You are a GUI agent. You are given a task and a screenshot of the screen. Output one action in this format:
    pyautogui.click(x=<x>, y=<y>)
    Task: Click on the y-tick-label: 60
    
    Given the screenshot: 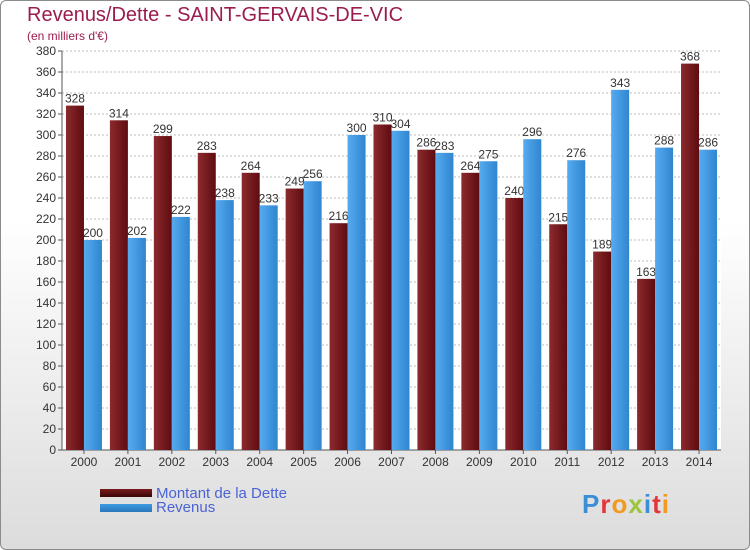 What is the action you would take?
    pyautogui.click(x=50, y=387)
    